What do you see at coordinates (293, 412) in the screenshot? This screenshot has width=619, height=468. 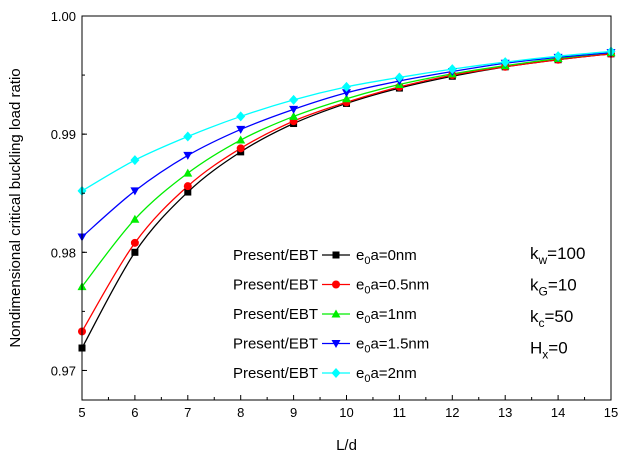 I see `x-tick-label: 9` at bounding box center [293, 412].